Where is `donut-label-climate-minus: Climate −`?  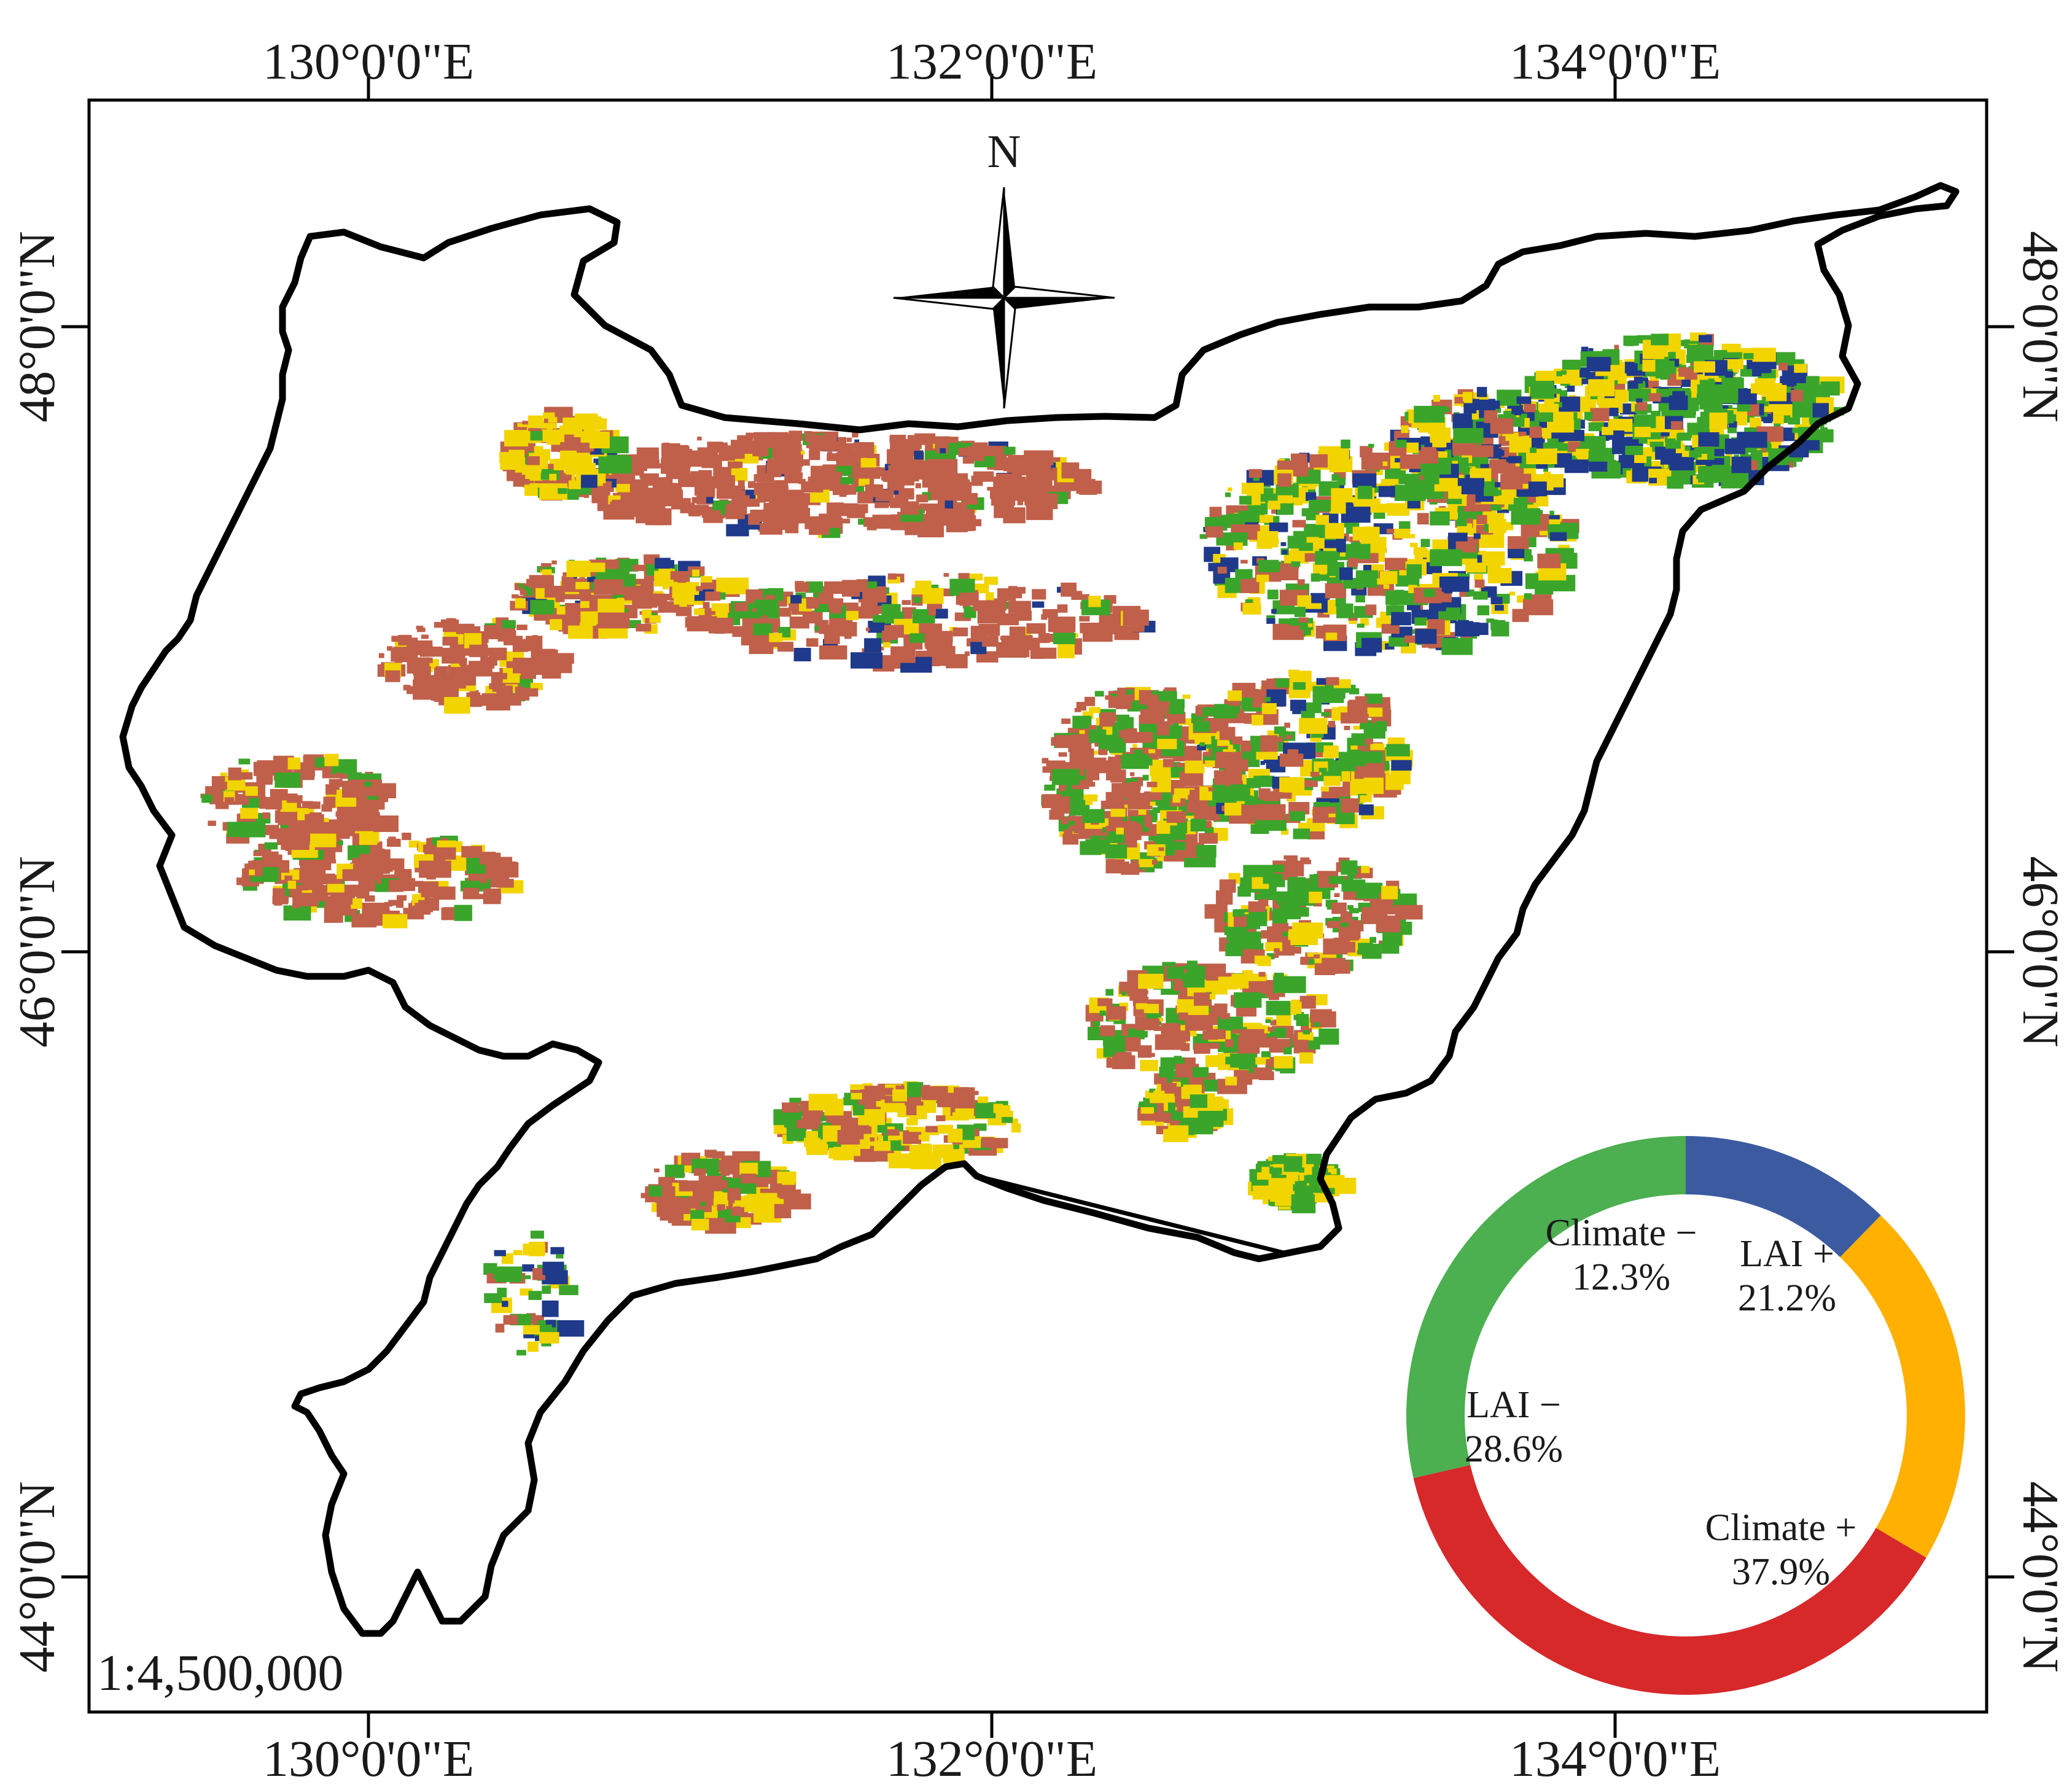
donut-label-climate-minus: Climate − is located at coordinates (1621, 1233).